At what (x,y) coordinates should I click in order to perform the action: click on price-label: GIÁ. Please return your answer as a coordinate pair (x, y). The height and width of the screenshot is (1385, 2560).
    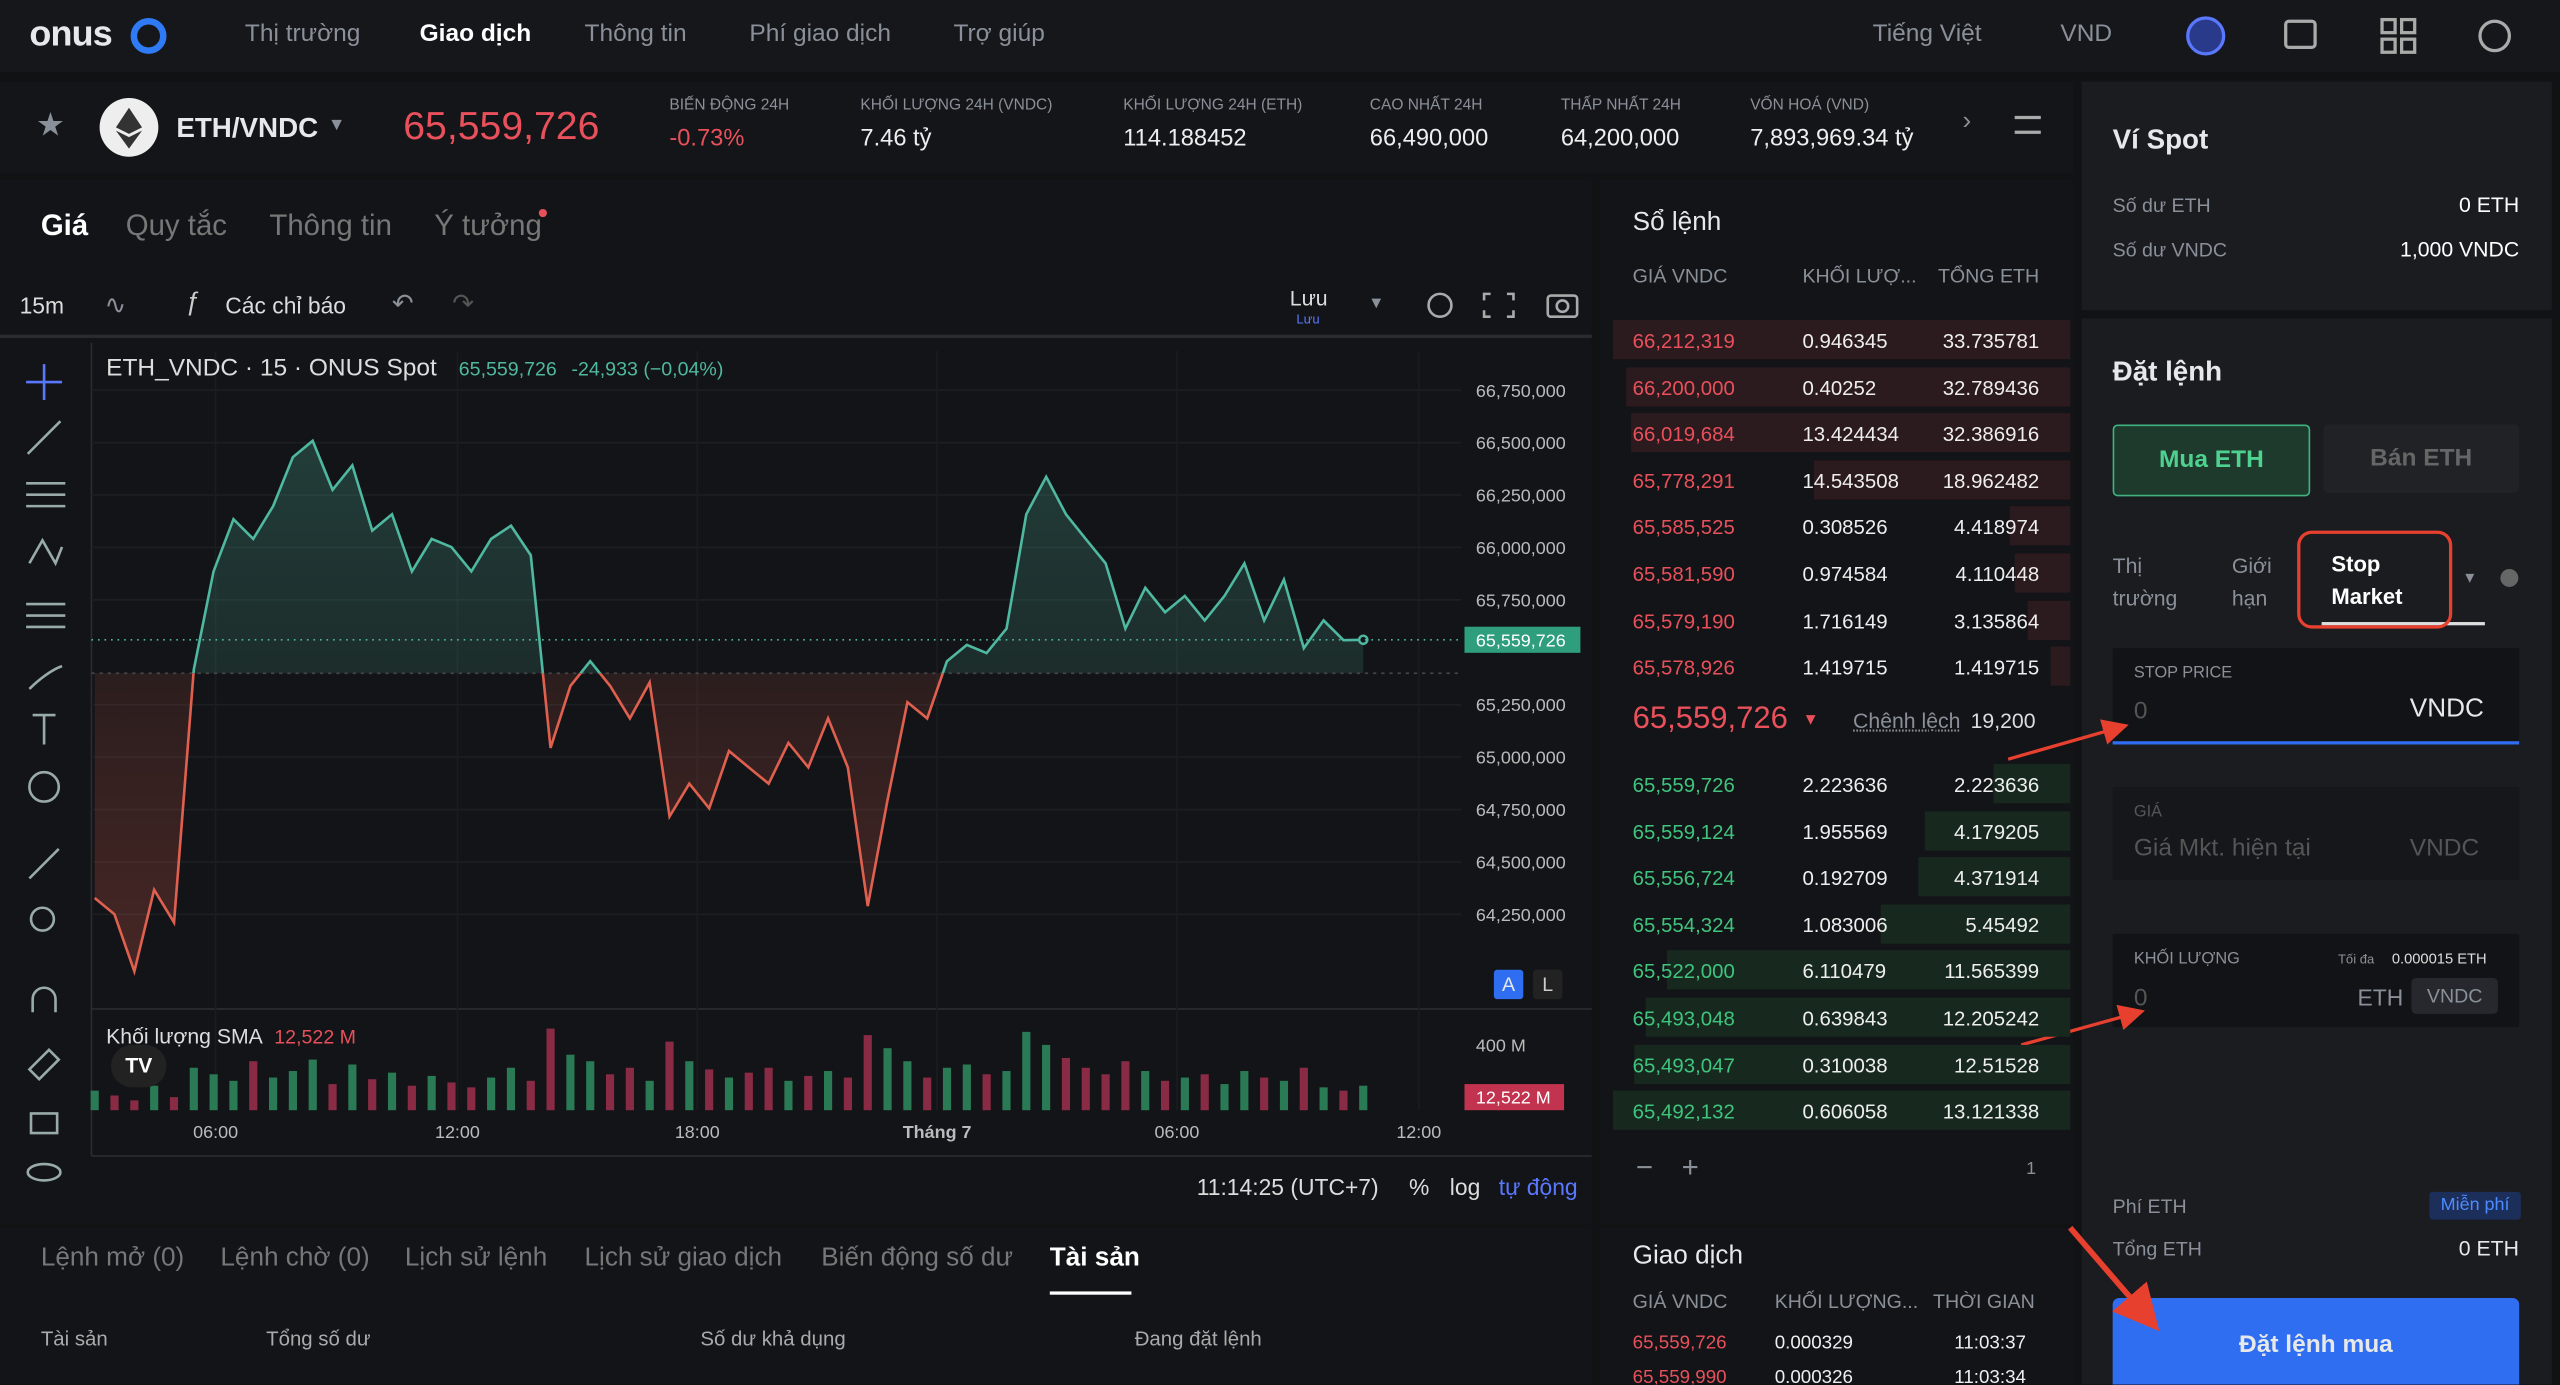
    Looking at the image, I should click on (2148, 812).